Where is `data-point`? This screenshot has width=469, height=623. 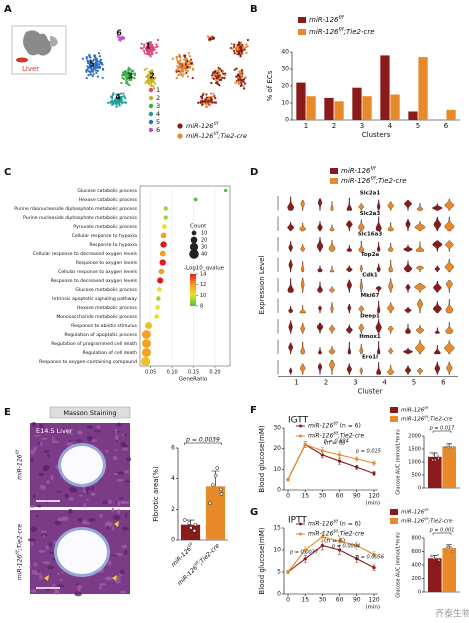
data-point is located at coordinates (189, 523).